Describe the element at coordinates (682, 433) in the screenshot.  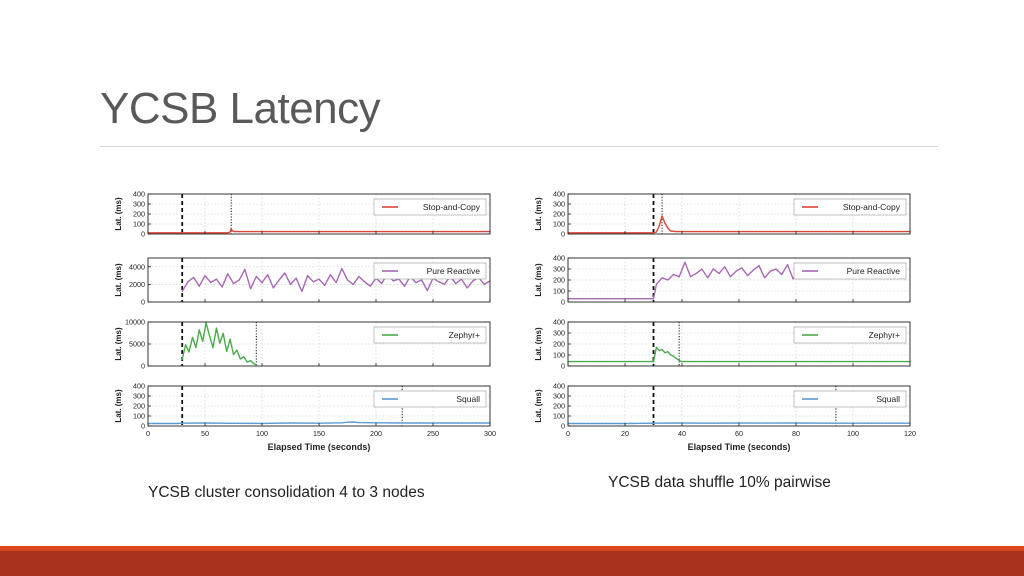
I see `x-tick-label: 40` at that location.